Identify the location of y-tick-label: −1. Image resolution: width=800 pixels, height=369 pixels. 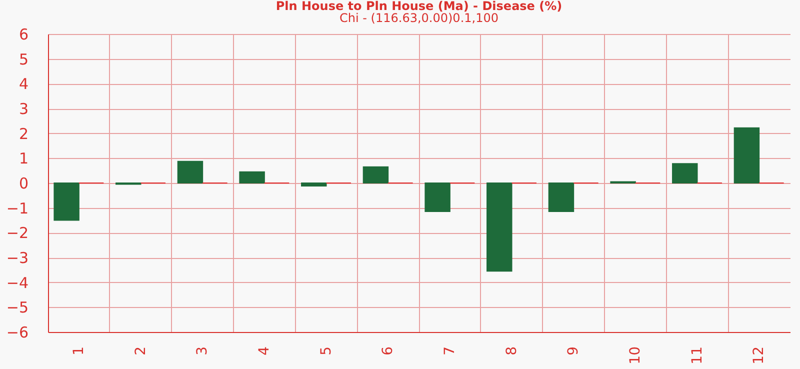
(17, 208).